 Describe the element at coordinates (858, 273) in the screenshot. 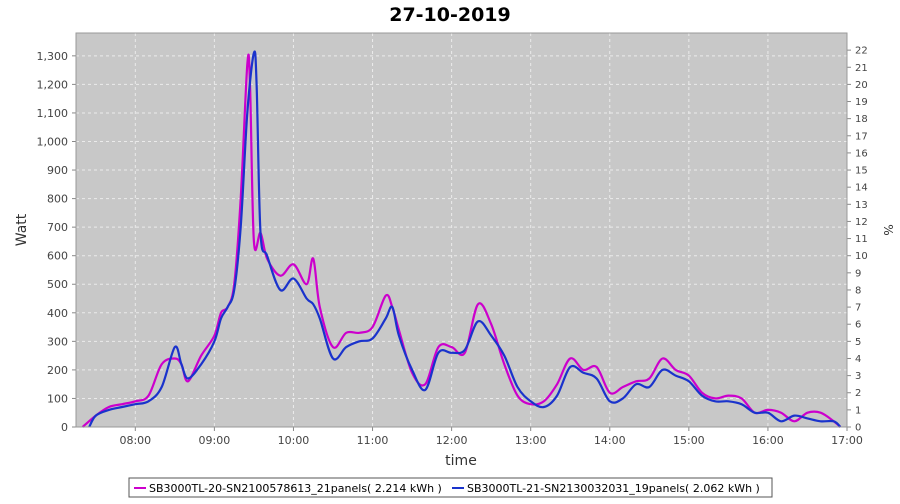

I see `y2-tick-label: 9` at that location.